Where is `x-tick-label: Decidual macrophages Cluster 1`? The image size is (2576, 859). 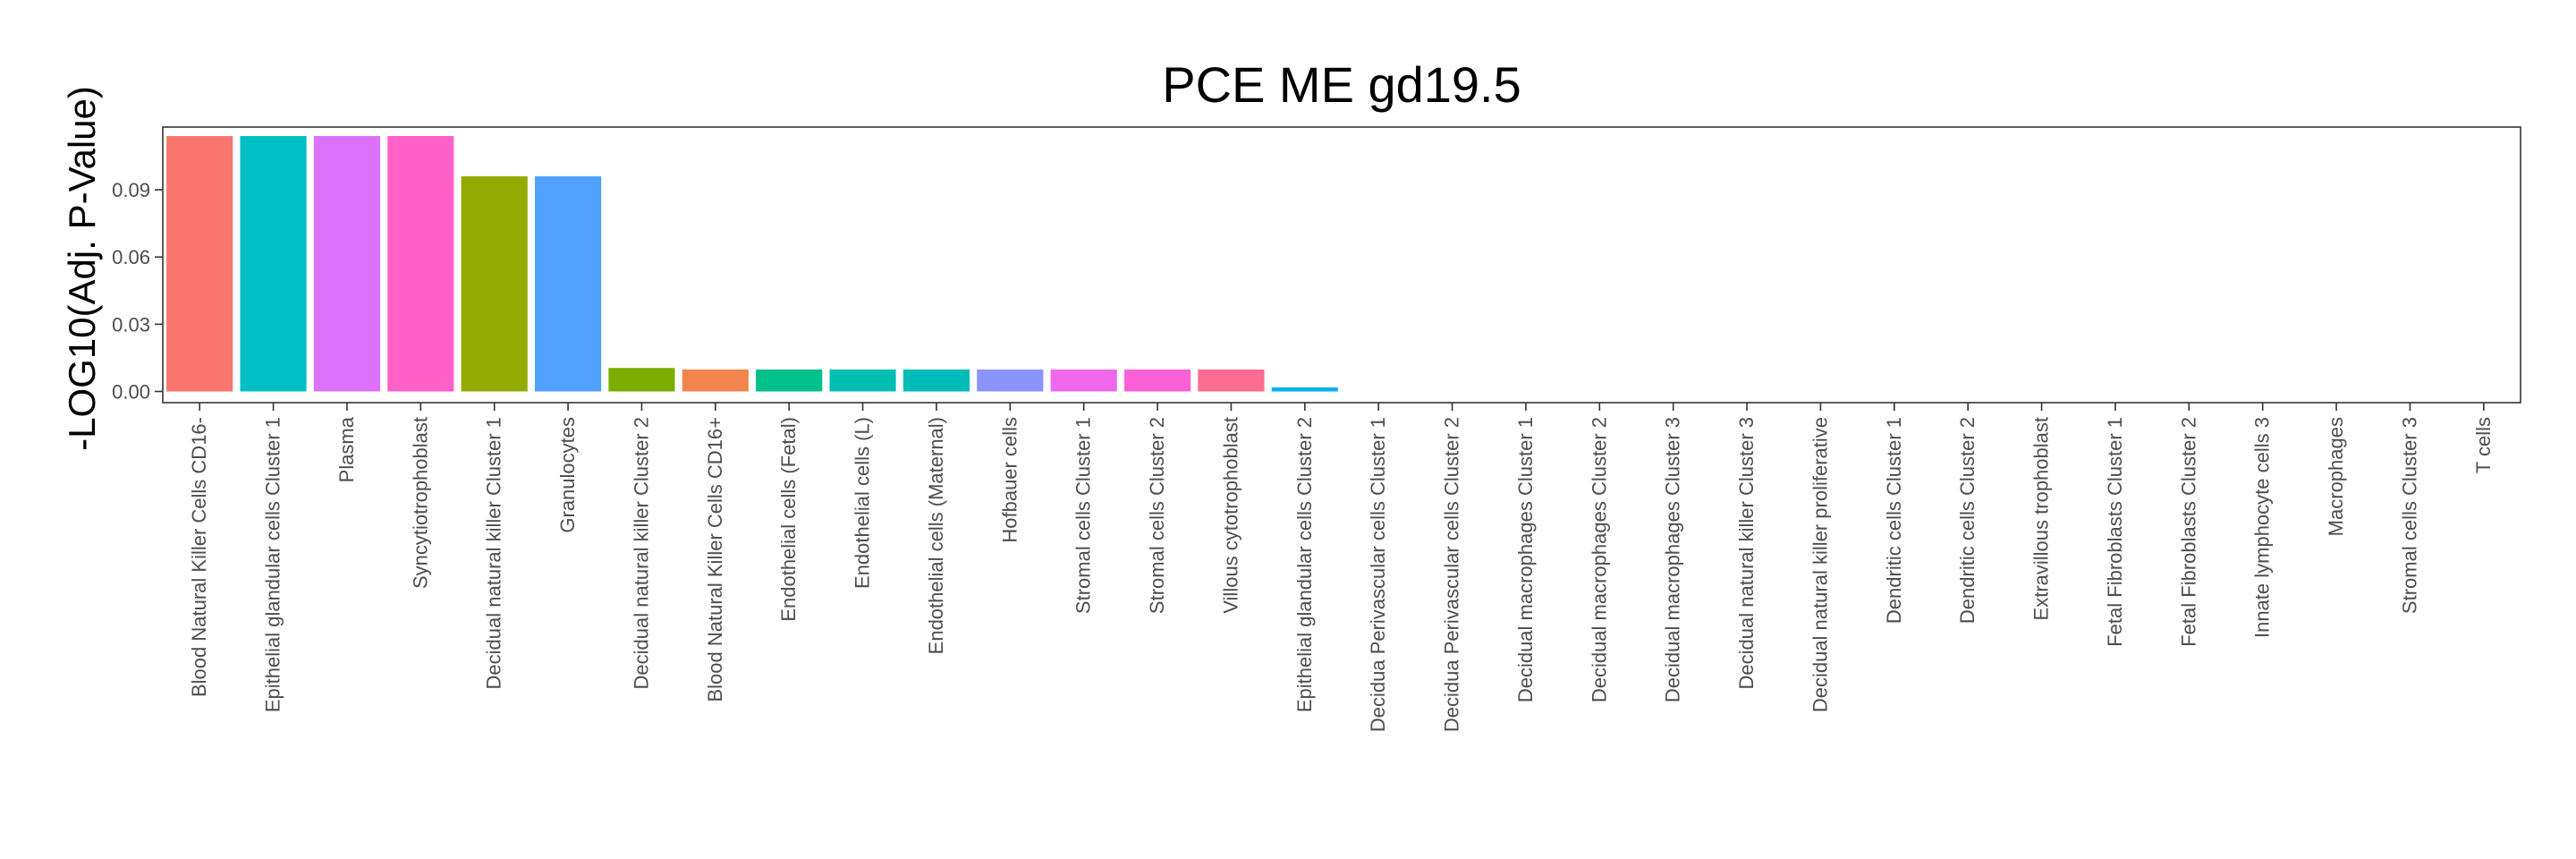
x-tick-label: Decidual macrophages Cluster 1 is located at coordinates (1525, 559).